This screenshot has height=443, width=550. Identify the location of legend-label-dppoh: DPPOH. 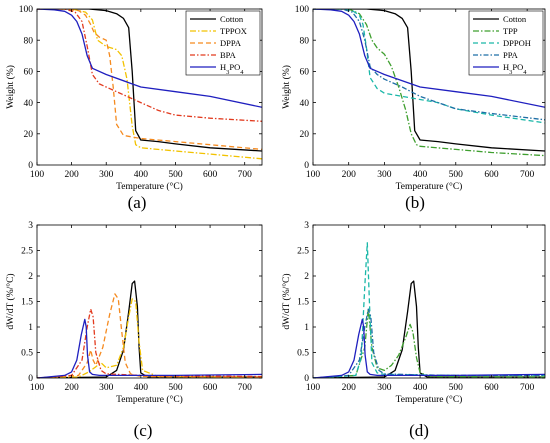
(517, 43).